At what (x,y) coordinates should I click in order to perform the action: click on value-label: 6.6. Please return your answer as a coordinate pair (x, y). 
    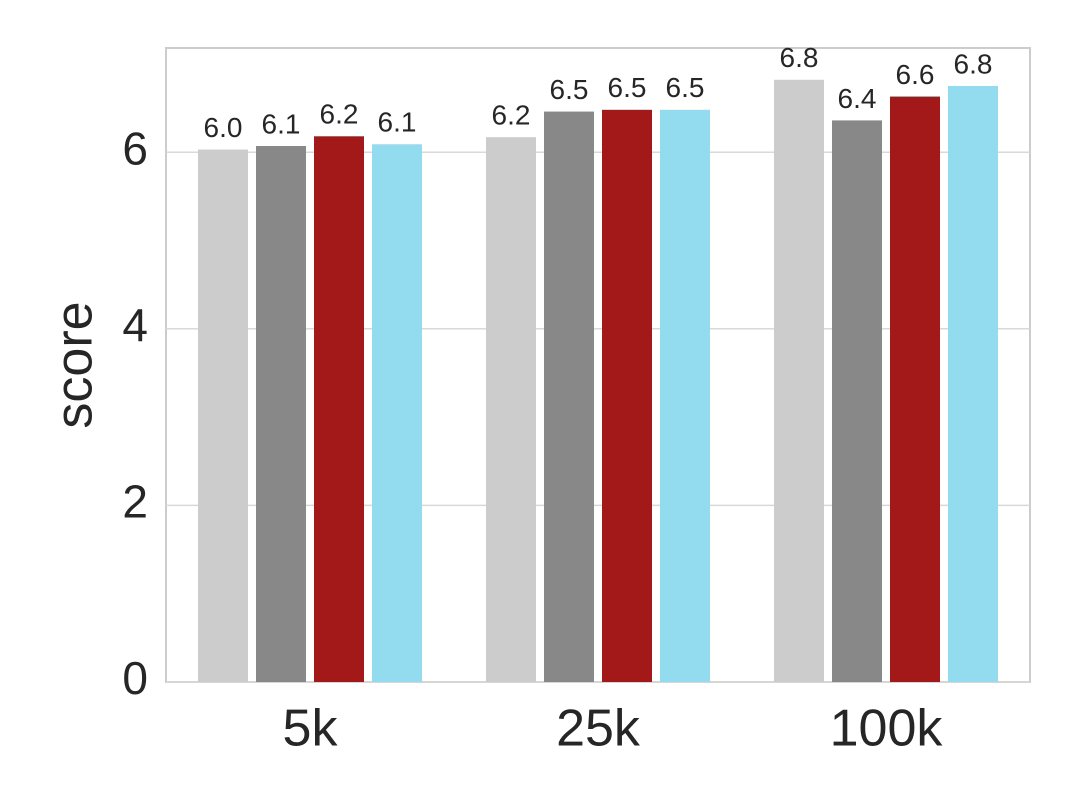
    Looking at the image, I should click on (915, 74).